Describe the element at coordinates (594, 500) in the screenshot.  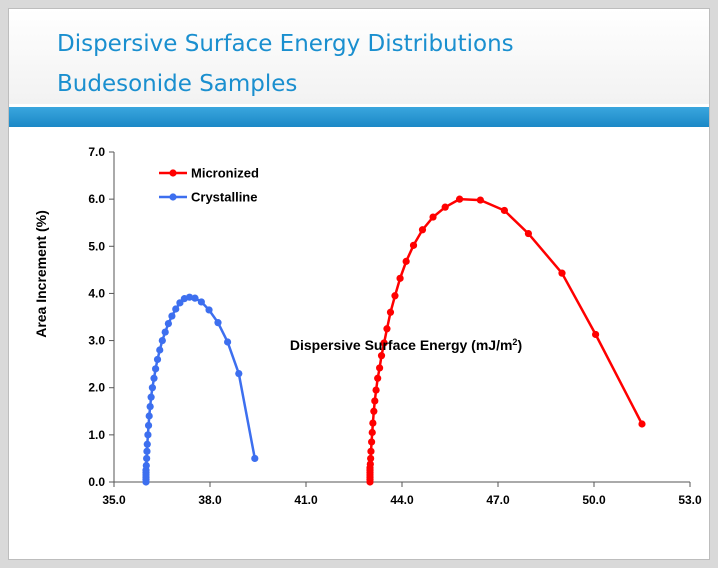
I see `x-tick-label: 50.0` at that location.